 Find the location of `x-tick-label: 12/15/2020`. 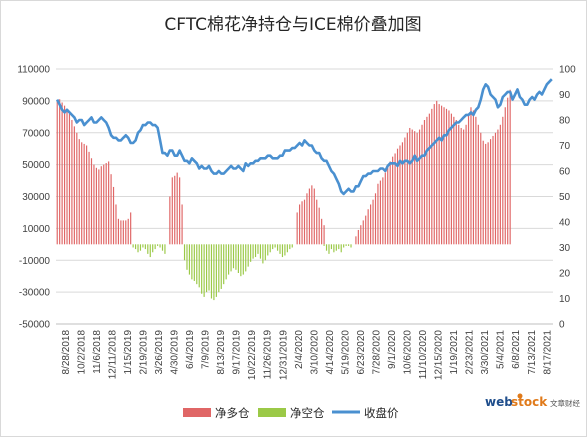

x-tick-label: 12/15/2020 is located at coordinates (439, 355).